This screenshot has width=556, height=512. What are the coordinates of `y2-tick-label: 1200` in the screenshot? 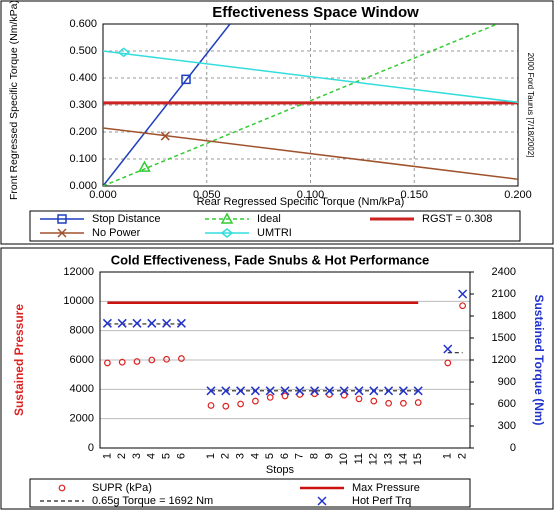 It's located at (504, 360).